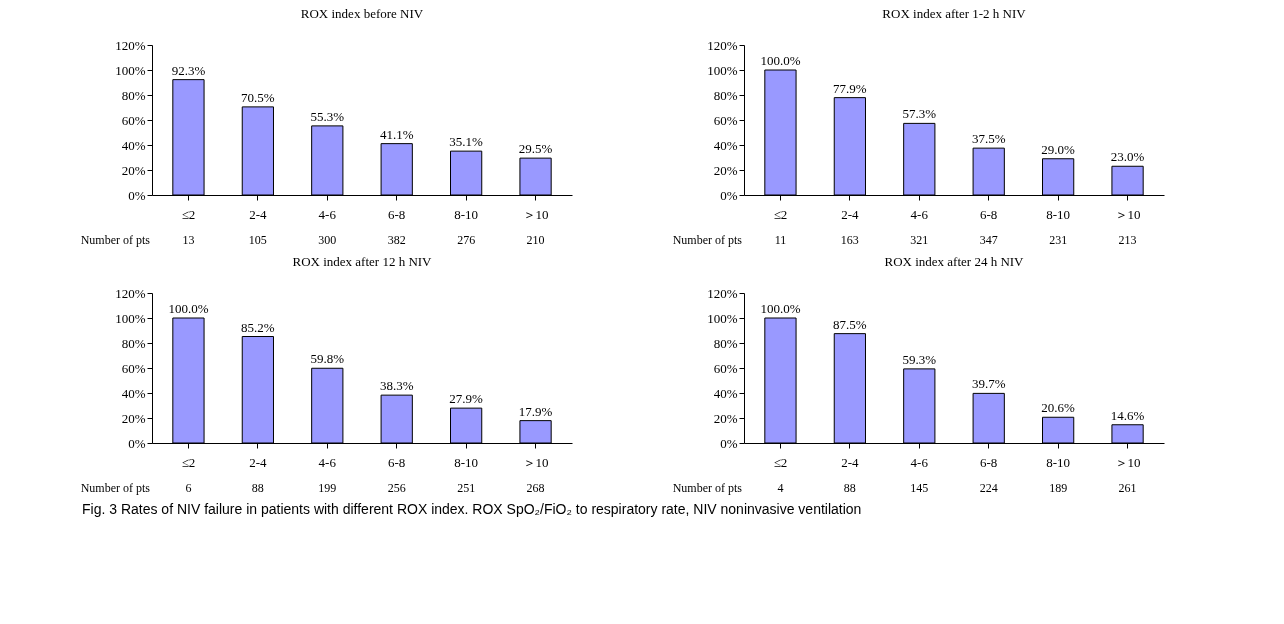  Describe the element at coordinates (258, 327) in the screenshot. I see `data-label: 85.2%` at that location.